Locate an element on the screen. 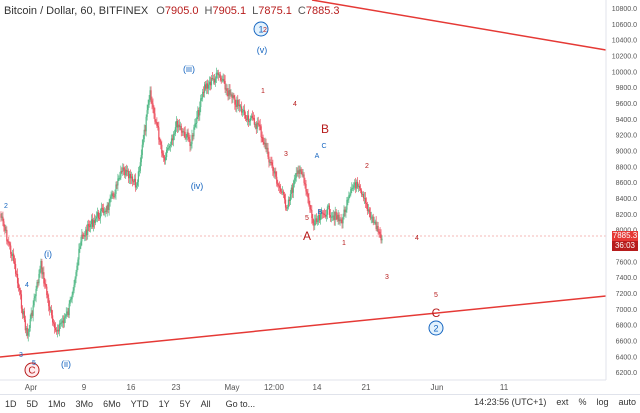 The height and width of the screenshot is (413, 640). wave-label-circled-1: 1 is located at coordinates (260, 30).